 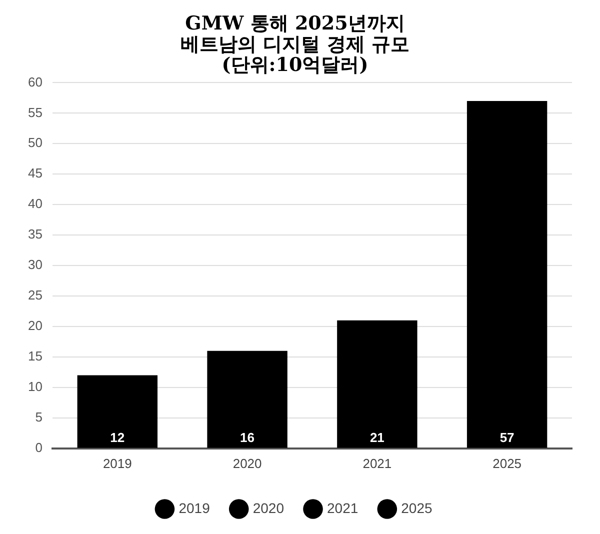 What do you see at coordinates (117, 437) in the screenshot?
I see `data-label: 12` at bounding box center [117, 437].